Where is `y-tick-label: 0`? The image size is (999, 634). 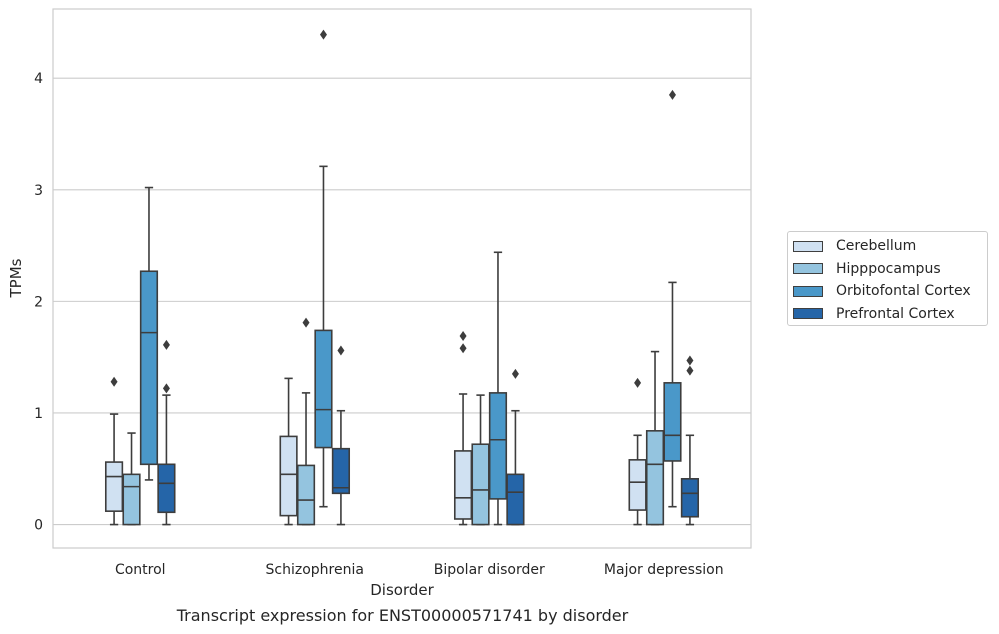 y-tick-label: 0 is located at coordinates (38, 526).